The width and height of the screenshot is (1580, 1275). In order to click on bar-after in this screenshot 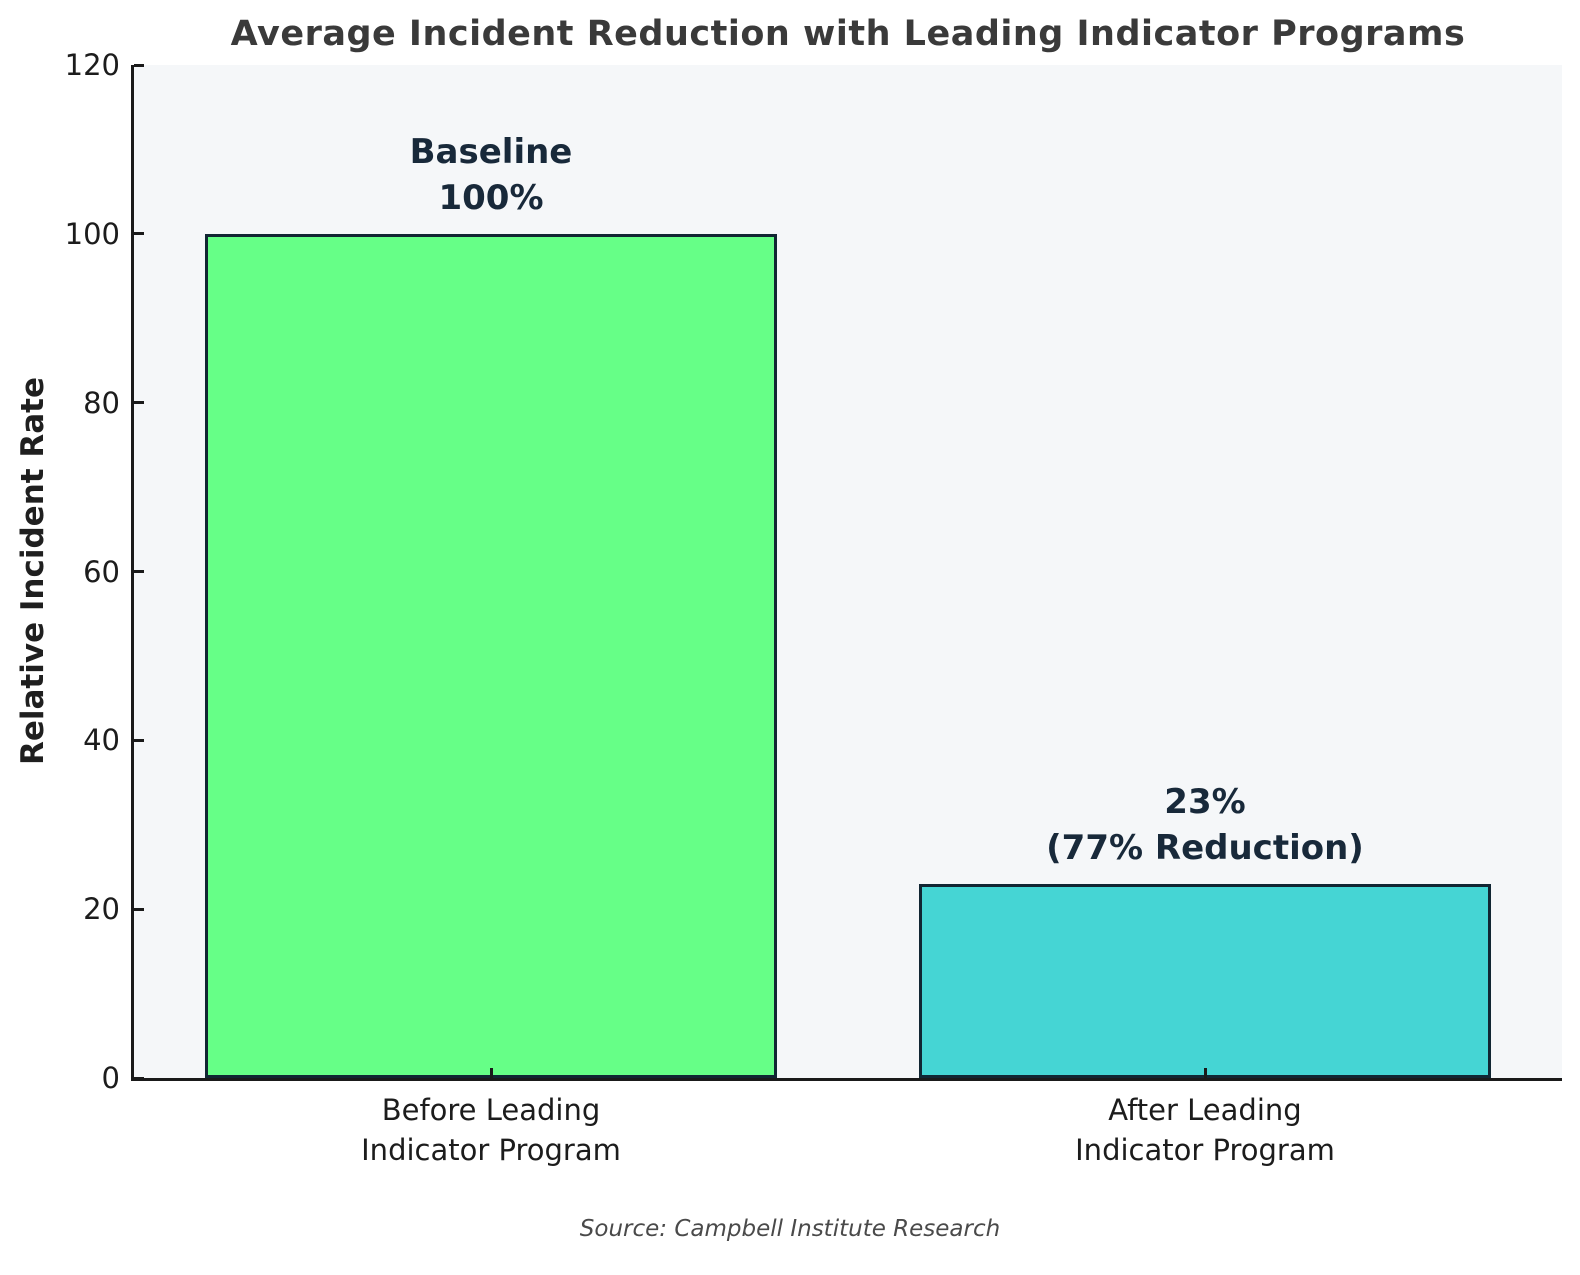, I will do `click(1205, 980)`.